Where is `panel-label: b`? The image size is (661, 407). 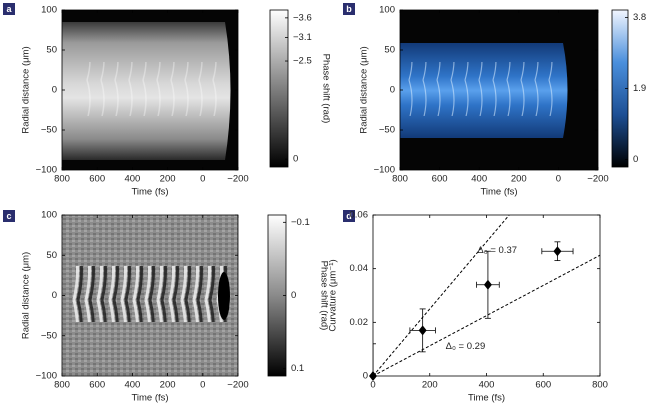 panel-label: b is located at coordinates (349, 9).